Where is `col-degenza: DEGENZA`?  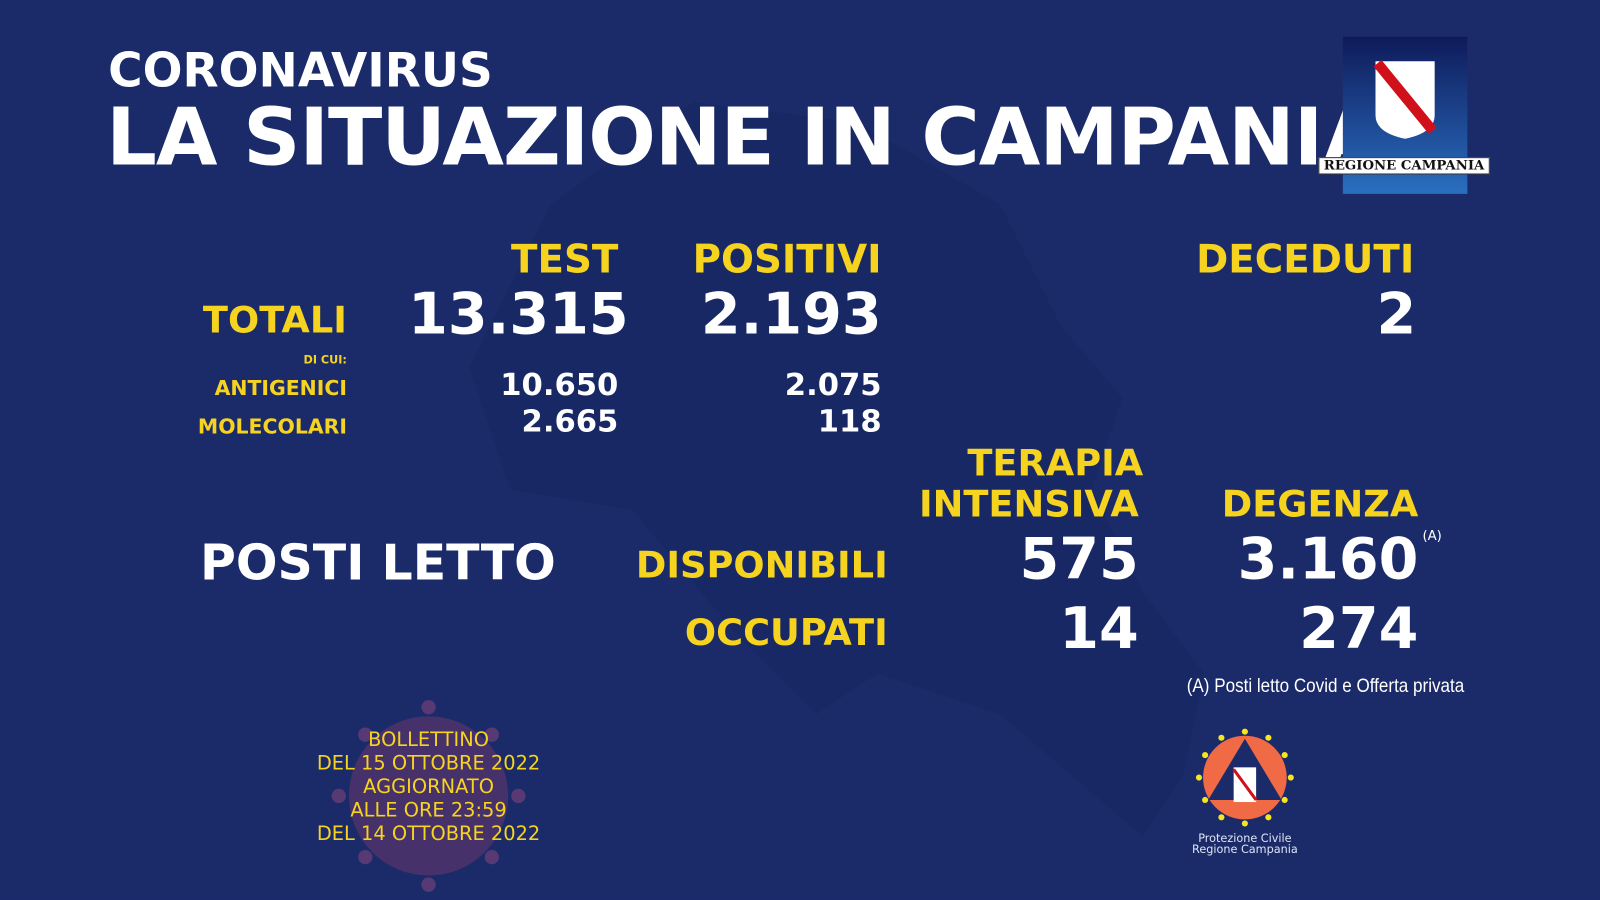
col-degenza: DEGENZA is located at coordinates (1320, 504).